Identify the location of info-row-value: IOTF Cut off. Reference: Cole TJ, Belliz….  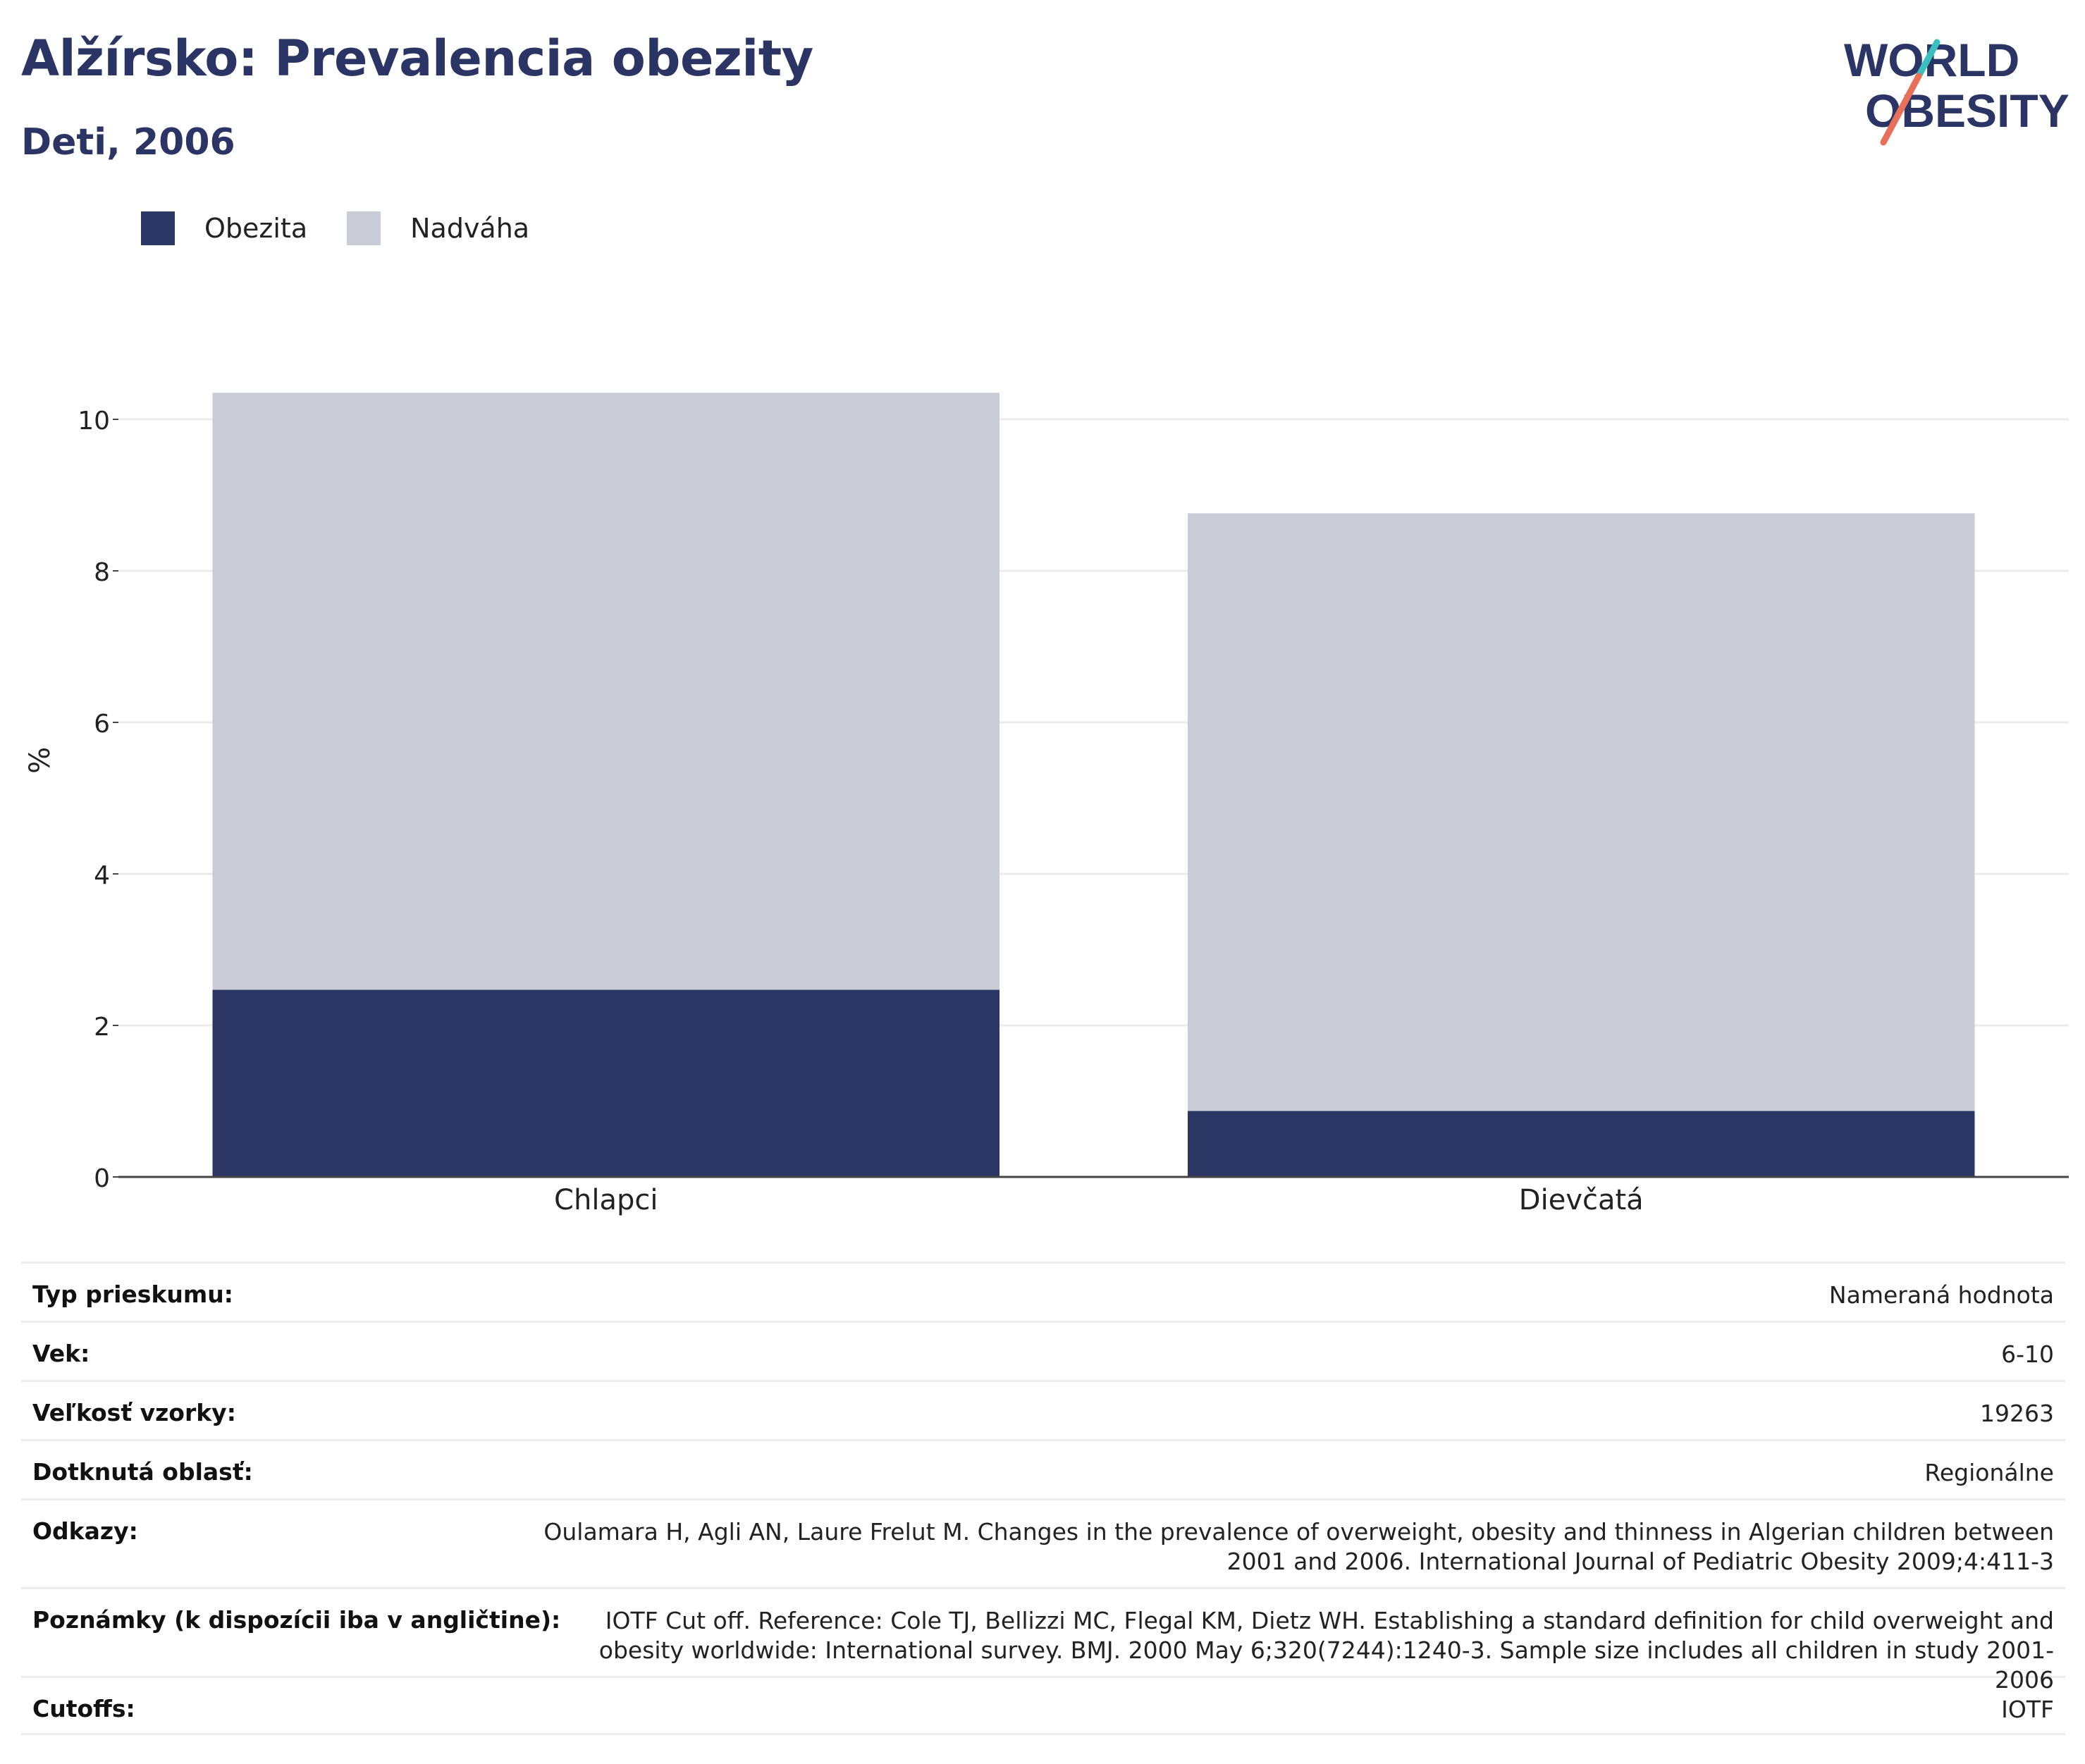
(1326, 1650).